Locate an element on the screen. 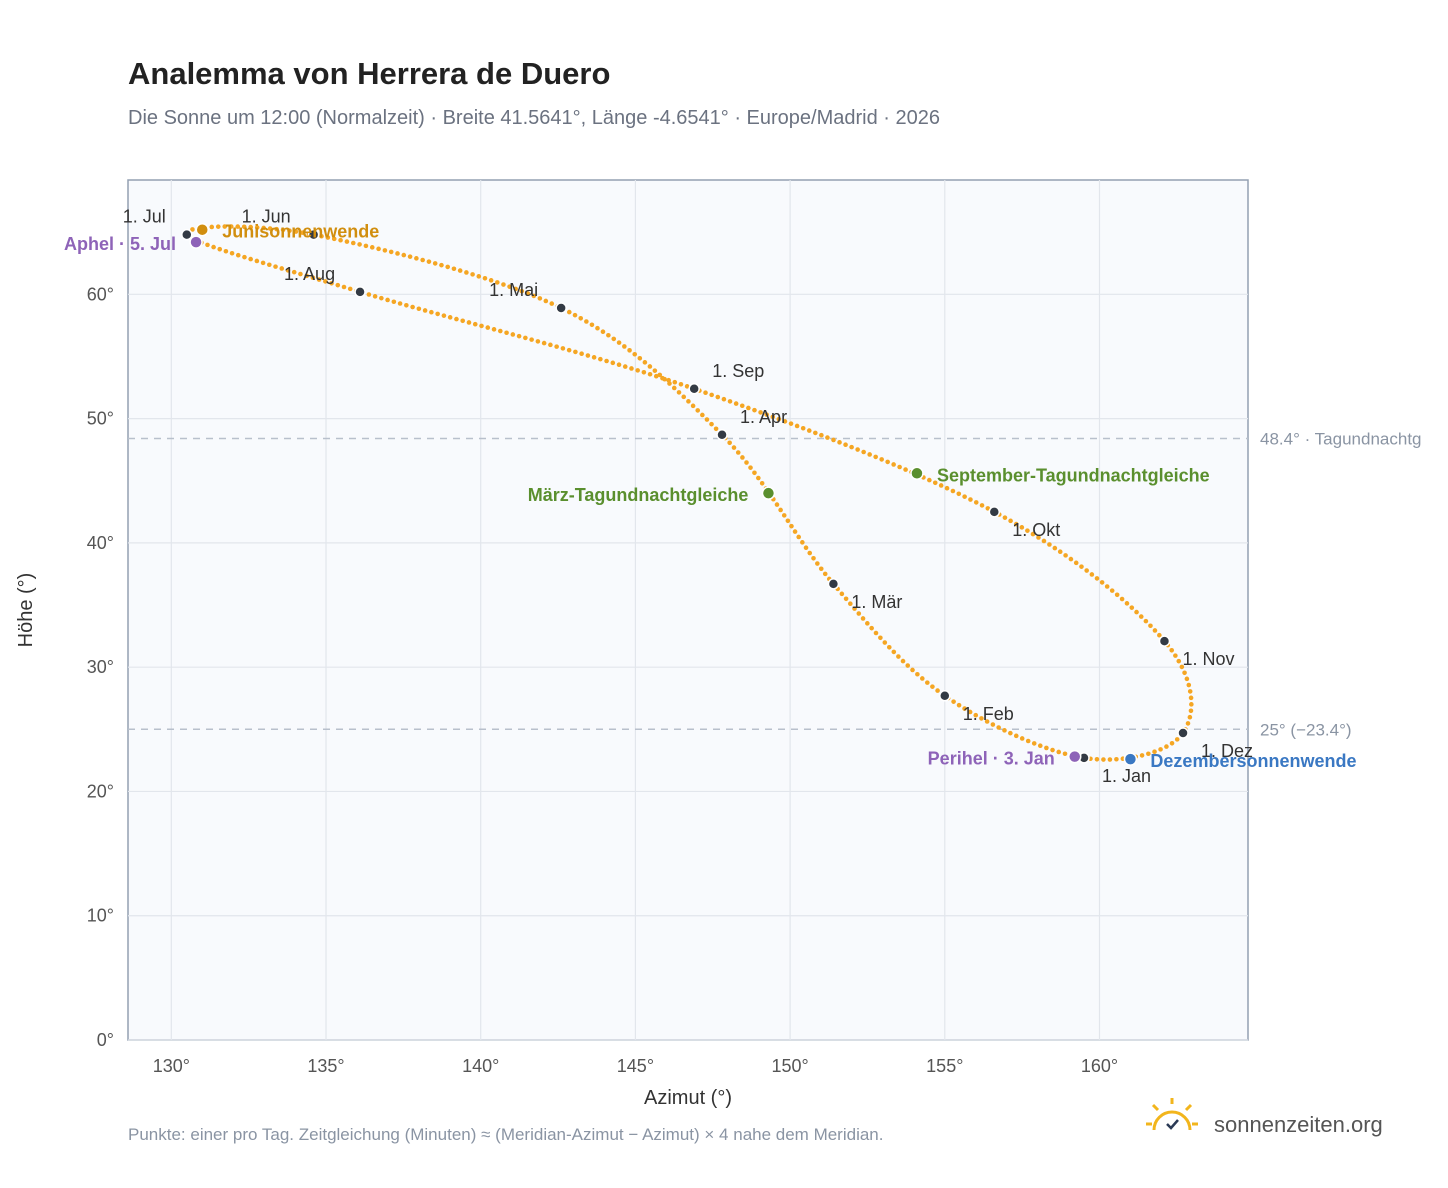 The height and width of the screenshot is (1188, 1448). month-label: 1. Feb is located at coordinates (988, 714).